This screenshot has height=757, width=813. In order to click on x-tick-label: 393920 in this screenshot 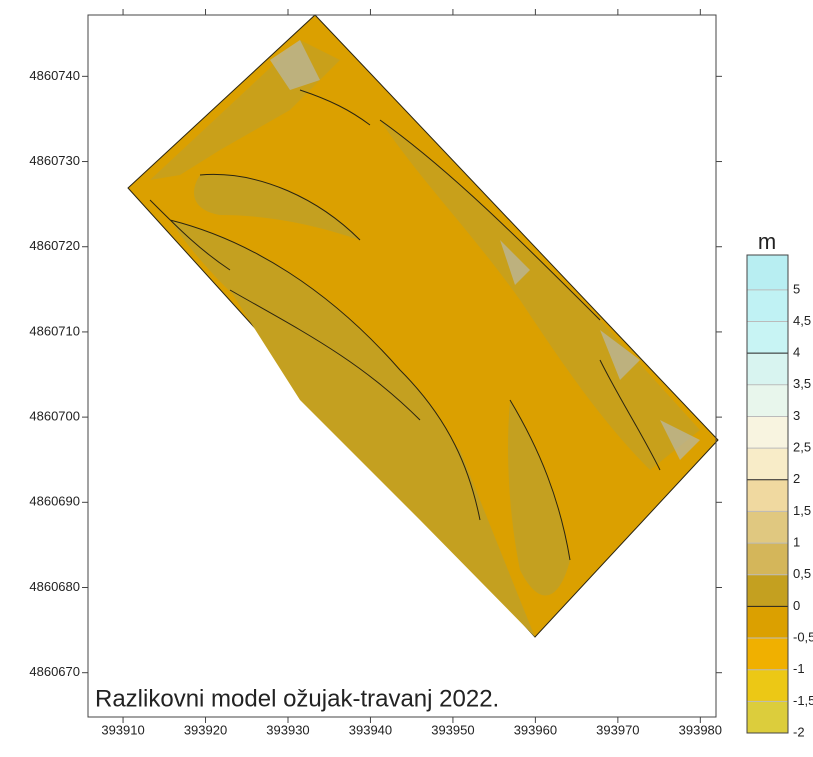, I will do `click(205, 729)`.